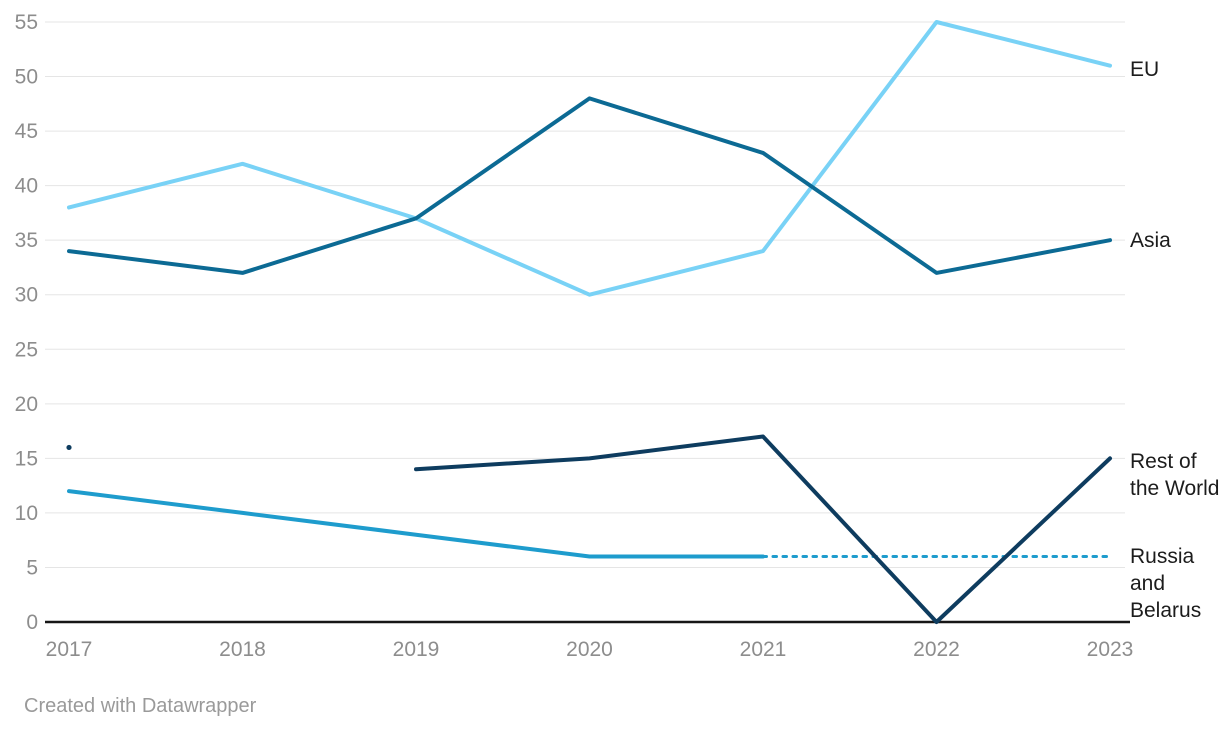  Describe the element at coordinates (416, 524) in the screenshot. I see `series-line-russia-and-belarus` at that location.